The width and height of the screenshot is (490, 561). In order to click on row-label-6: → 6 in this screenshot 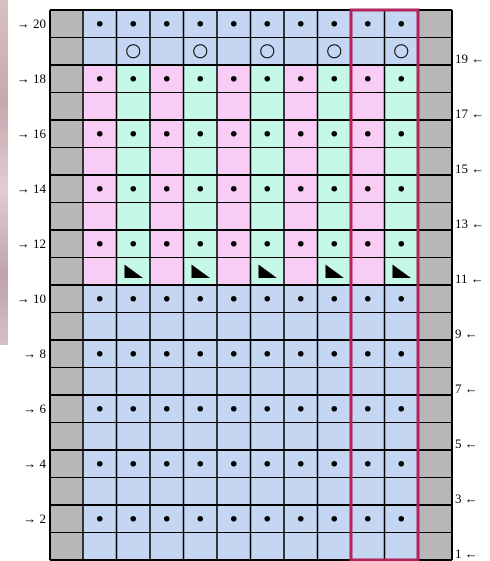, I will do `click(34, 408)`.